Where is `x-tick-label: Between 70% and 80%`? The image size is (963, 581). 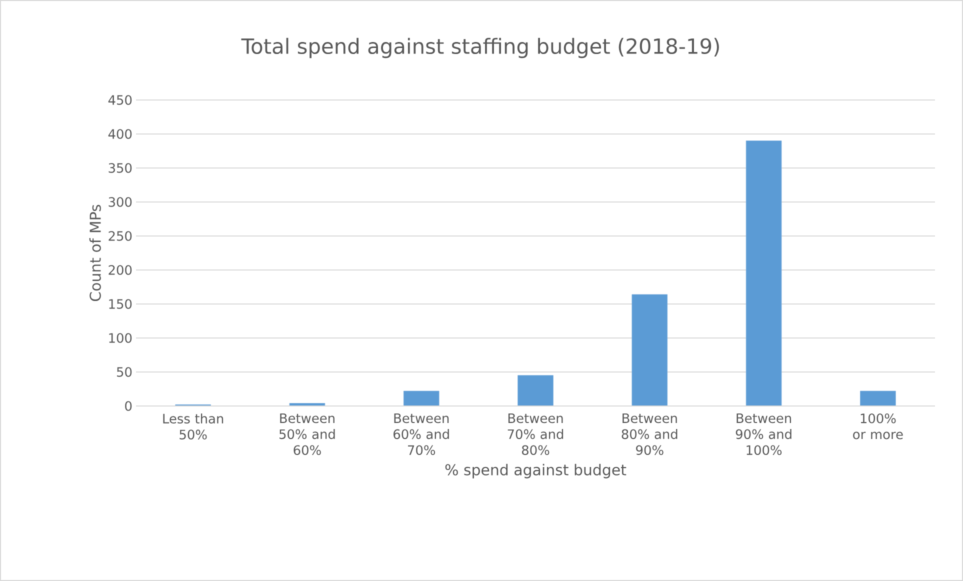
x-tick-label: Between 70% and 80% is located at coordinates (536, 435).